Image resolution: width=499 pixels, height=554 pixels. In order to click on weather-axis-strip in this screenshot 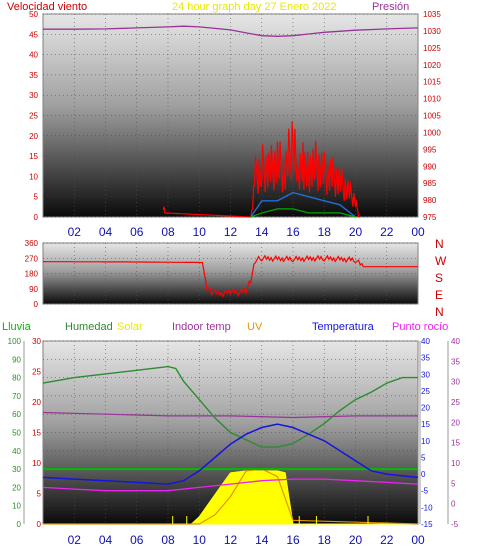, I will do `click(230, 536)`.